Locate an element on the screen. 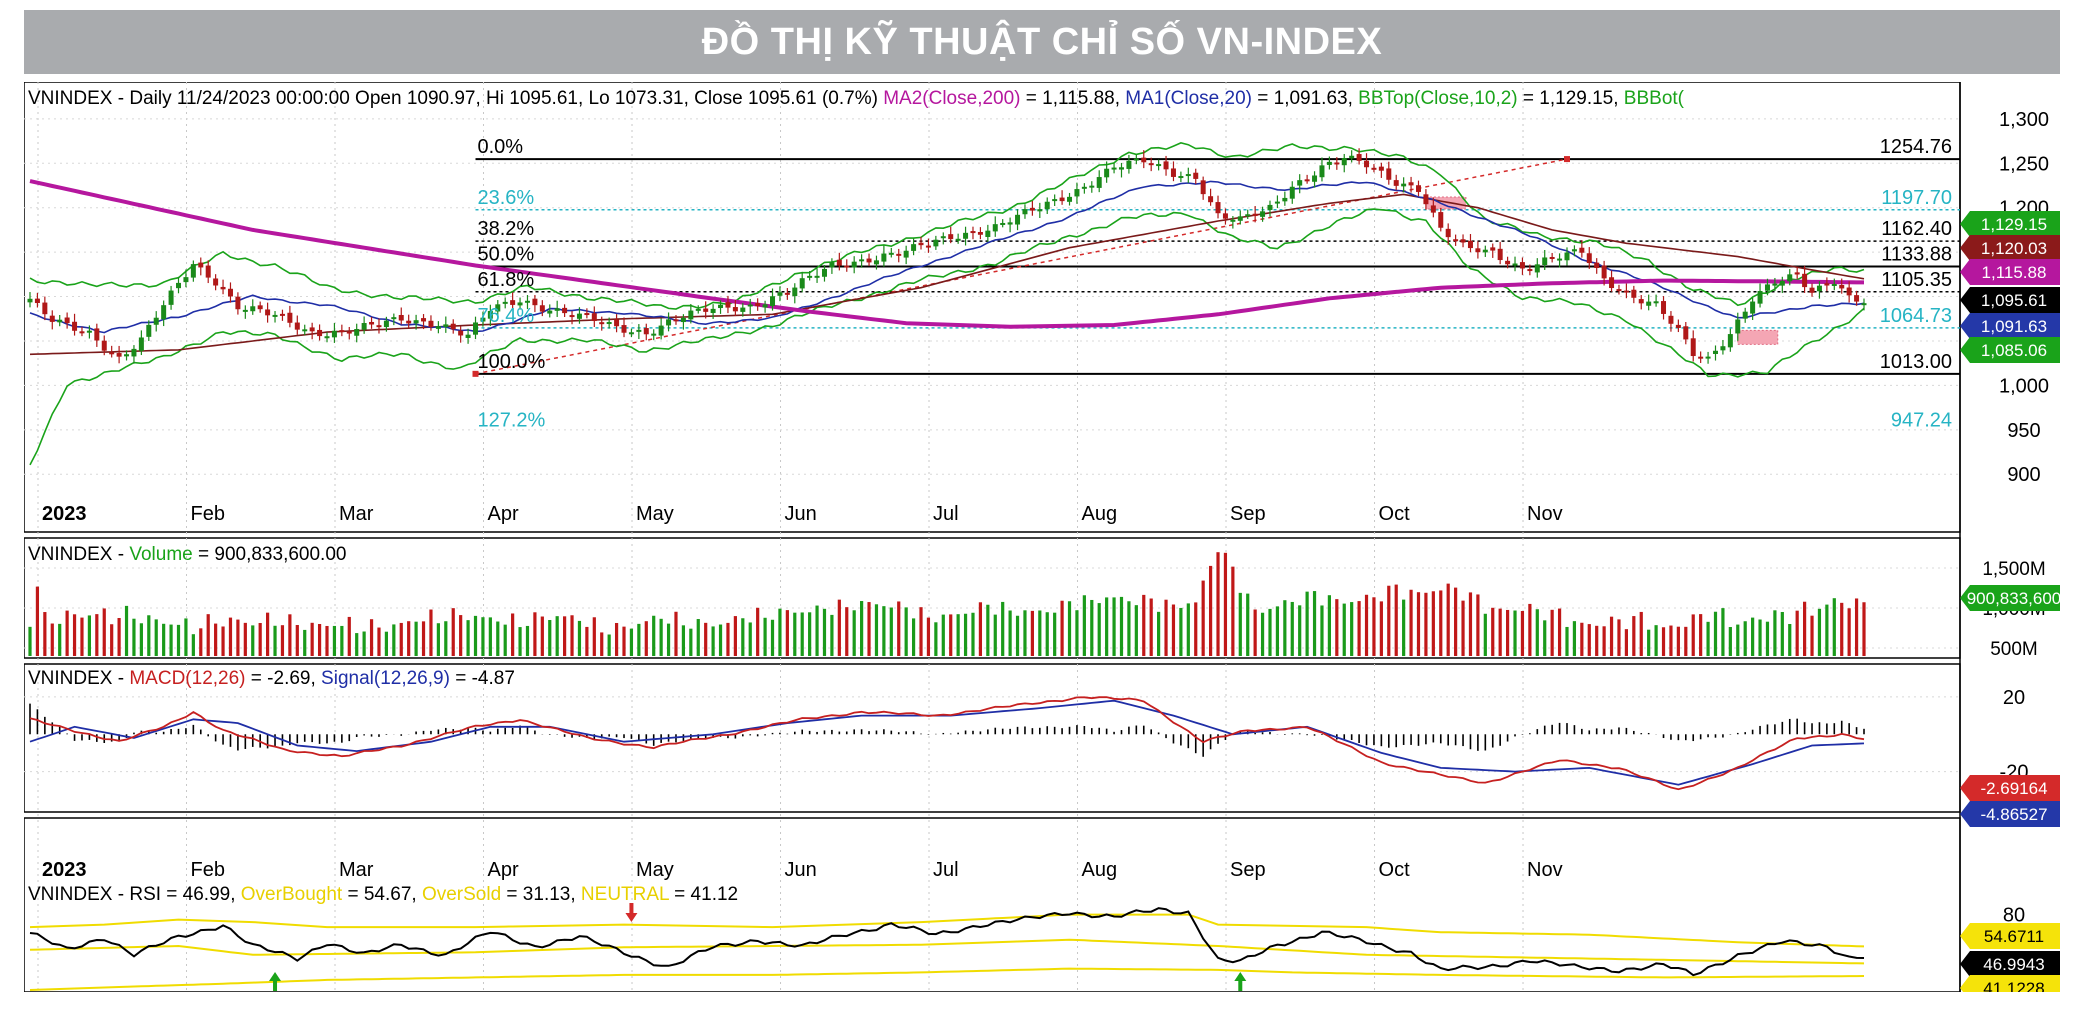 This screenshot has height=1011, width=2084. price-value-tag-text: 1,115.88 is located at coordinates (2014, 272).